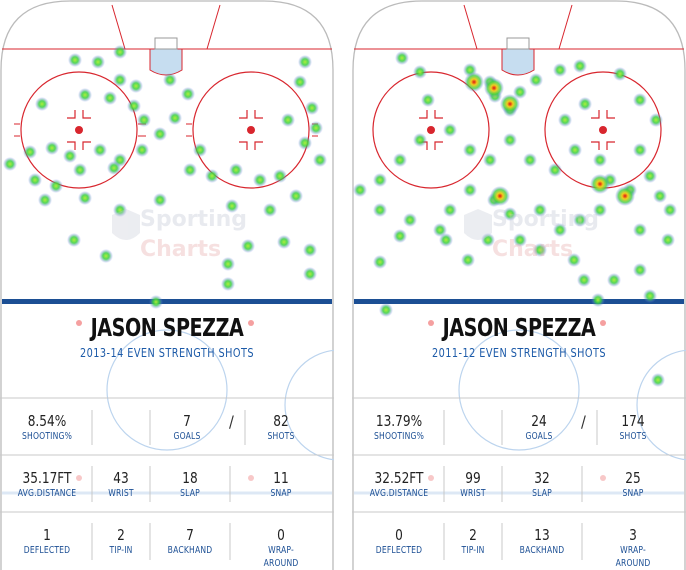  Describe the element at coordinates (121, 541) in the screenshot. I see `stat-tipin: 2 TIP-IN` at that location.